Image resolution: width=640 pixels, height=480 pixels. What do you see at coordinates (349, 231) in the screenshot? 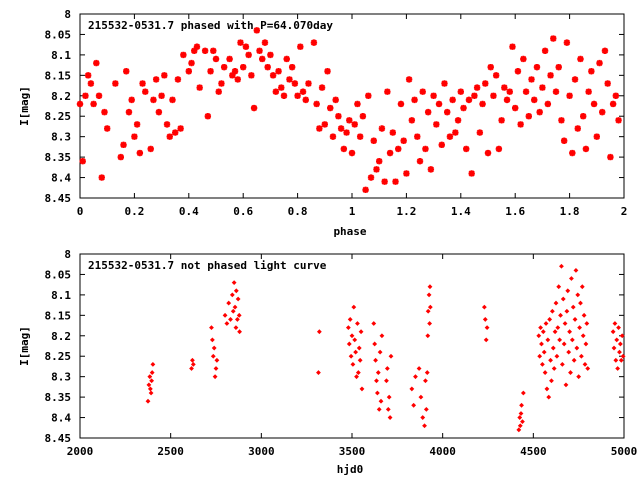
I see `phased-x-axis-label: phase` at bounding box center [349, 231].